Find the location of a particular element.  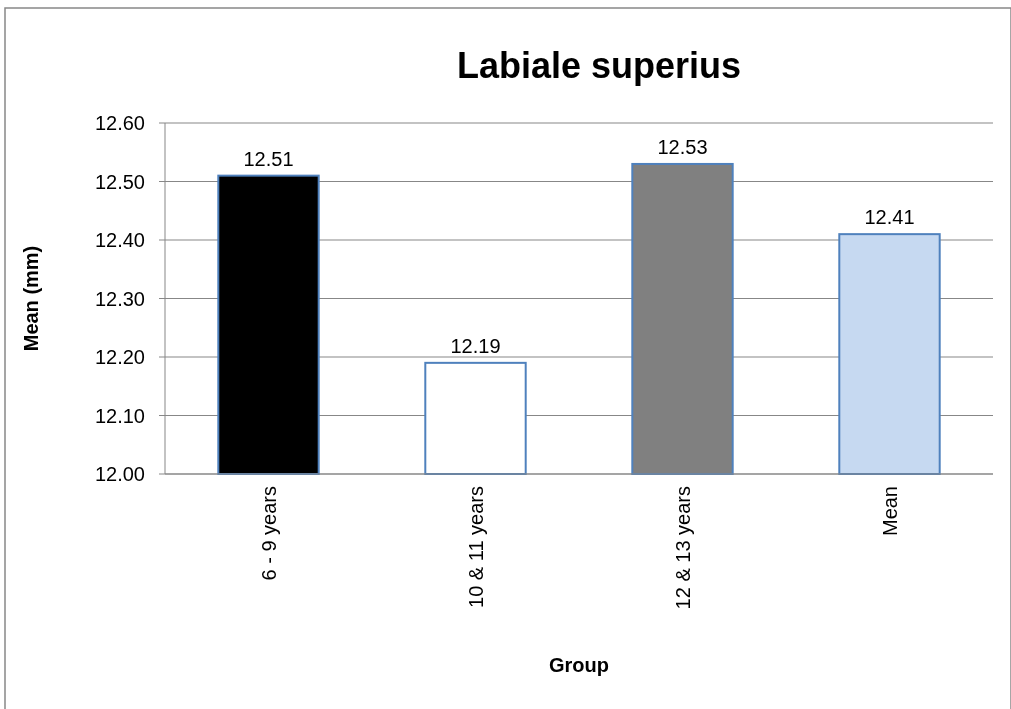

x-tick-label: 12 & 13 years is located at coordinates (682, 548).